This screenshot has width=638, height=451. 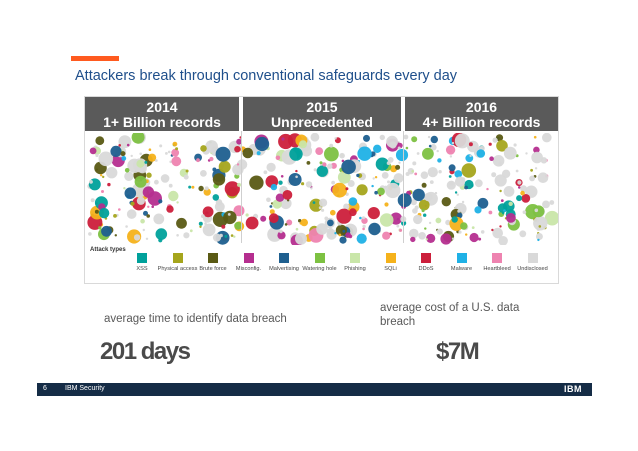 I want to click on legend-item: SQLi, so click(x=391, y=263).